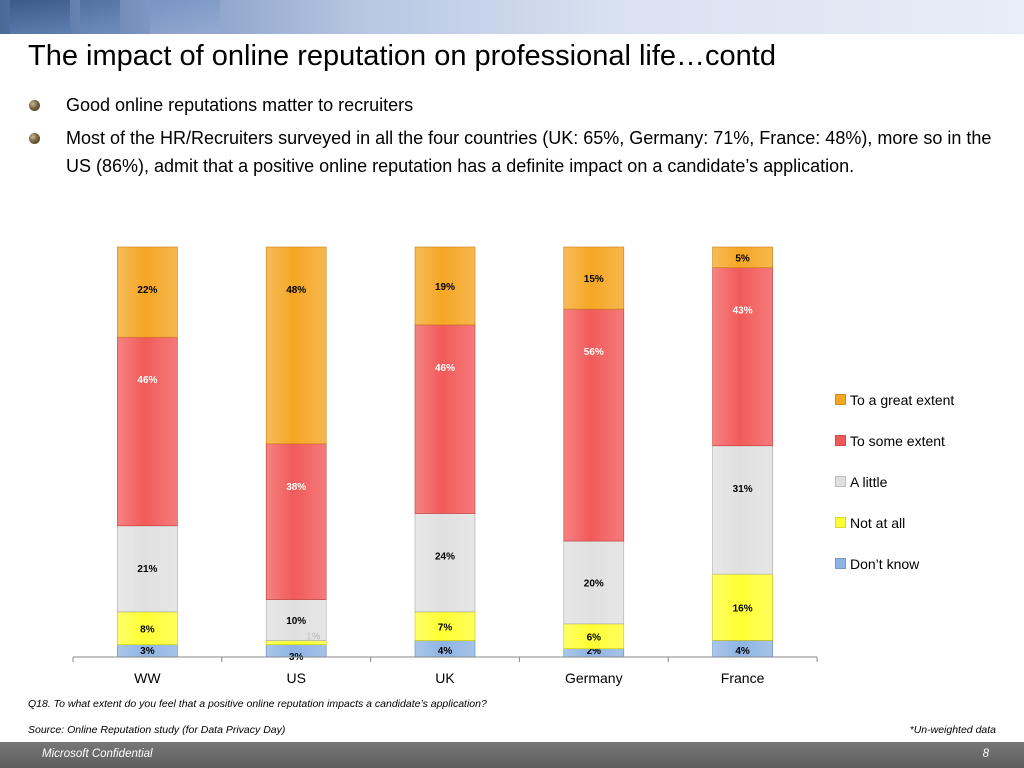  I want to click on bar-germany-to-some-extent, so click(594, 425).